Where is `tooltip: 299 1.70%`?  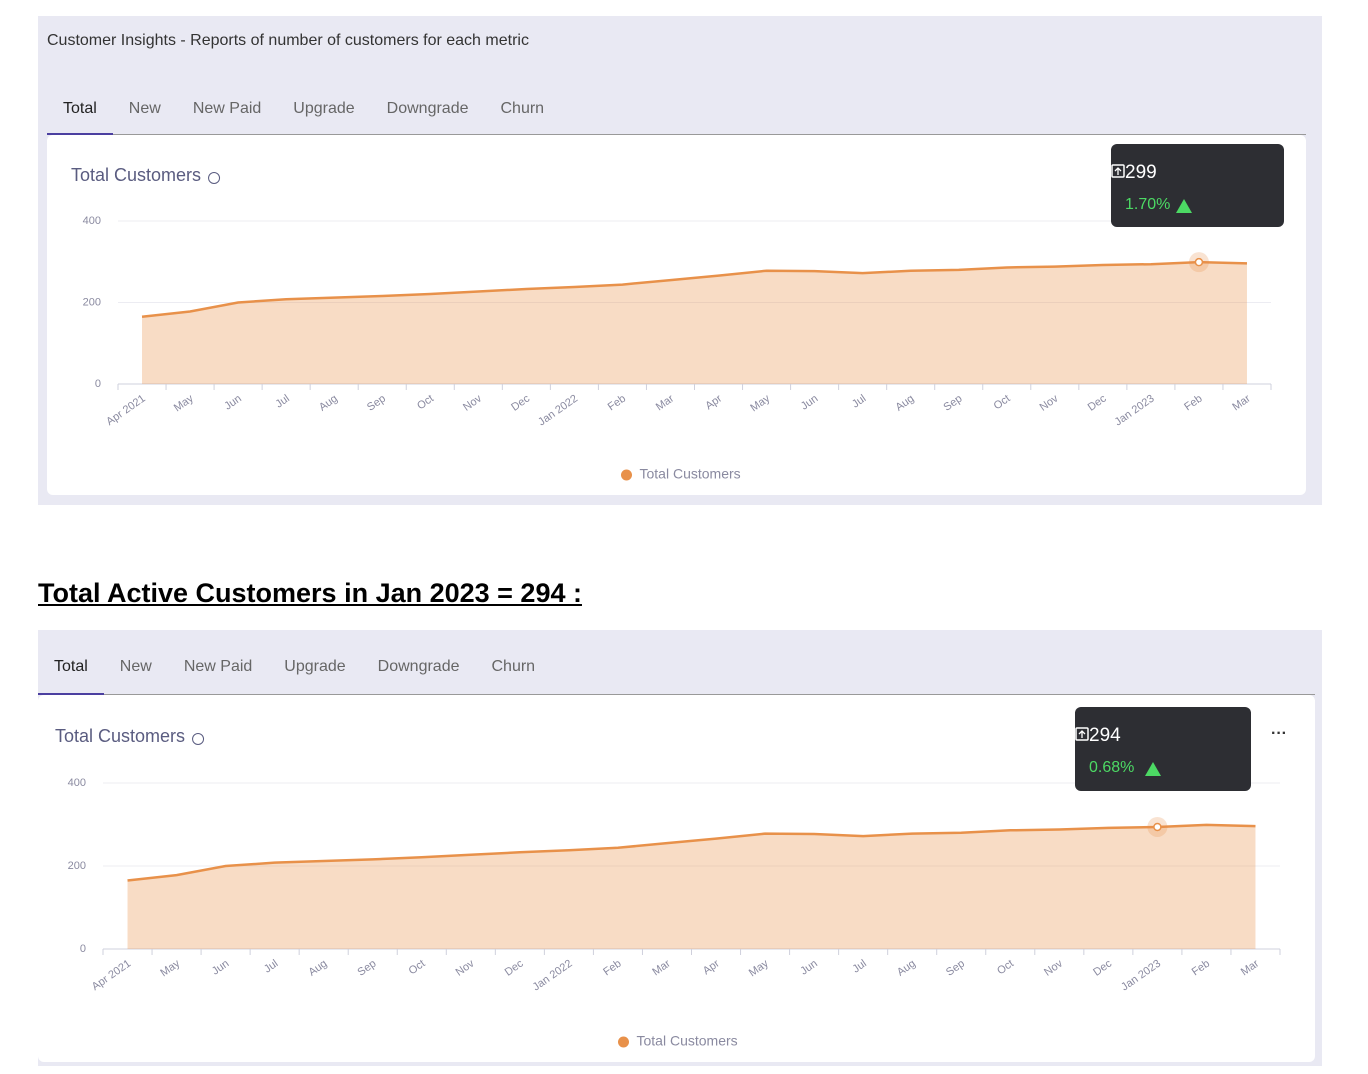 tooltip: 299 1.70% is located at coordinates (1197, 185).